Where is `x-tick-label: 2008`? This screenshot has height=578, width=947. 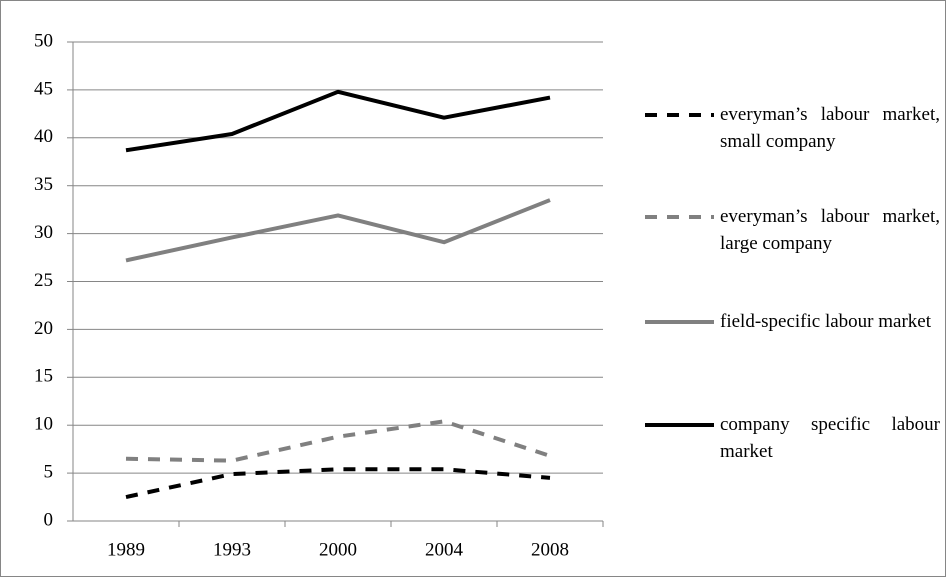
x-tick-label: 2008 is located at coordinates (550, 549).